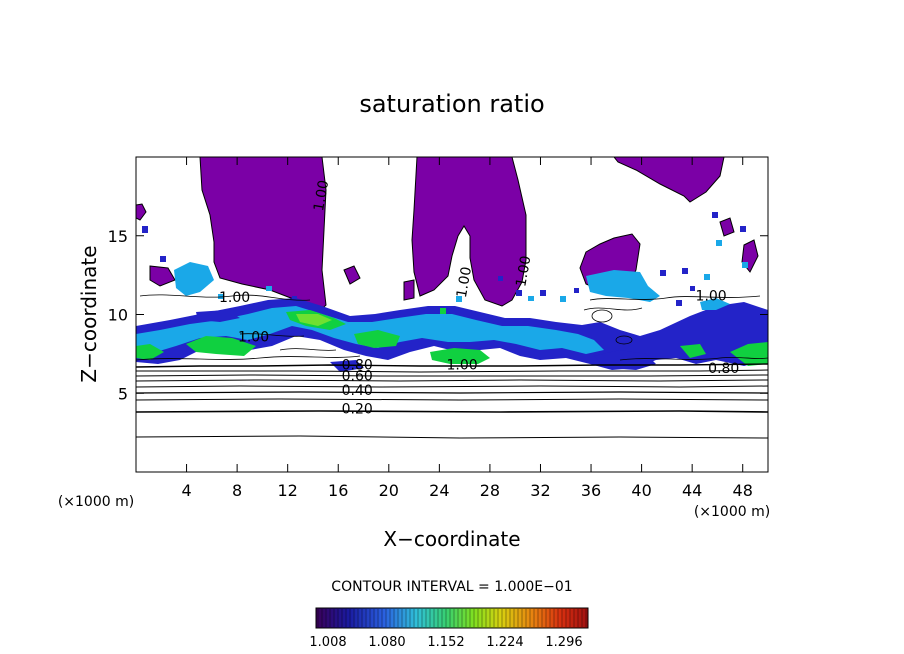 Image resolution: width=904 pixels, height=654 pixels. I want to click on small-cells, so click(445, 263).